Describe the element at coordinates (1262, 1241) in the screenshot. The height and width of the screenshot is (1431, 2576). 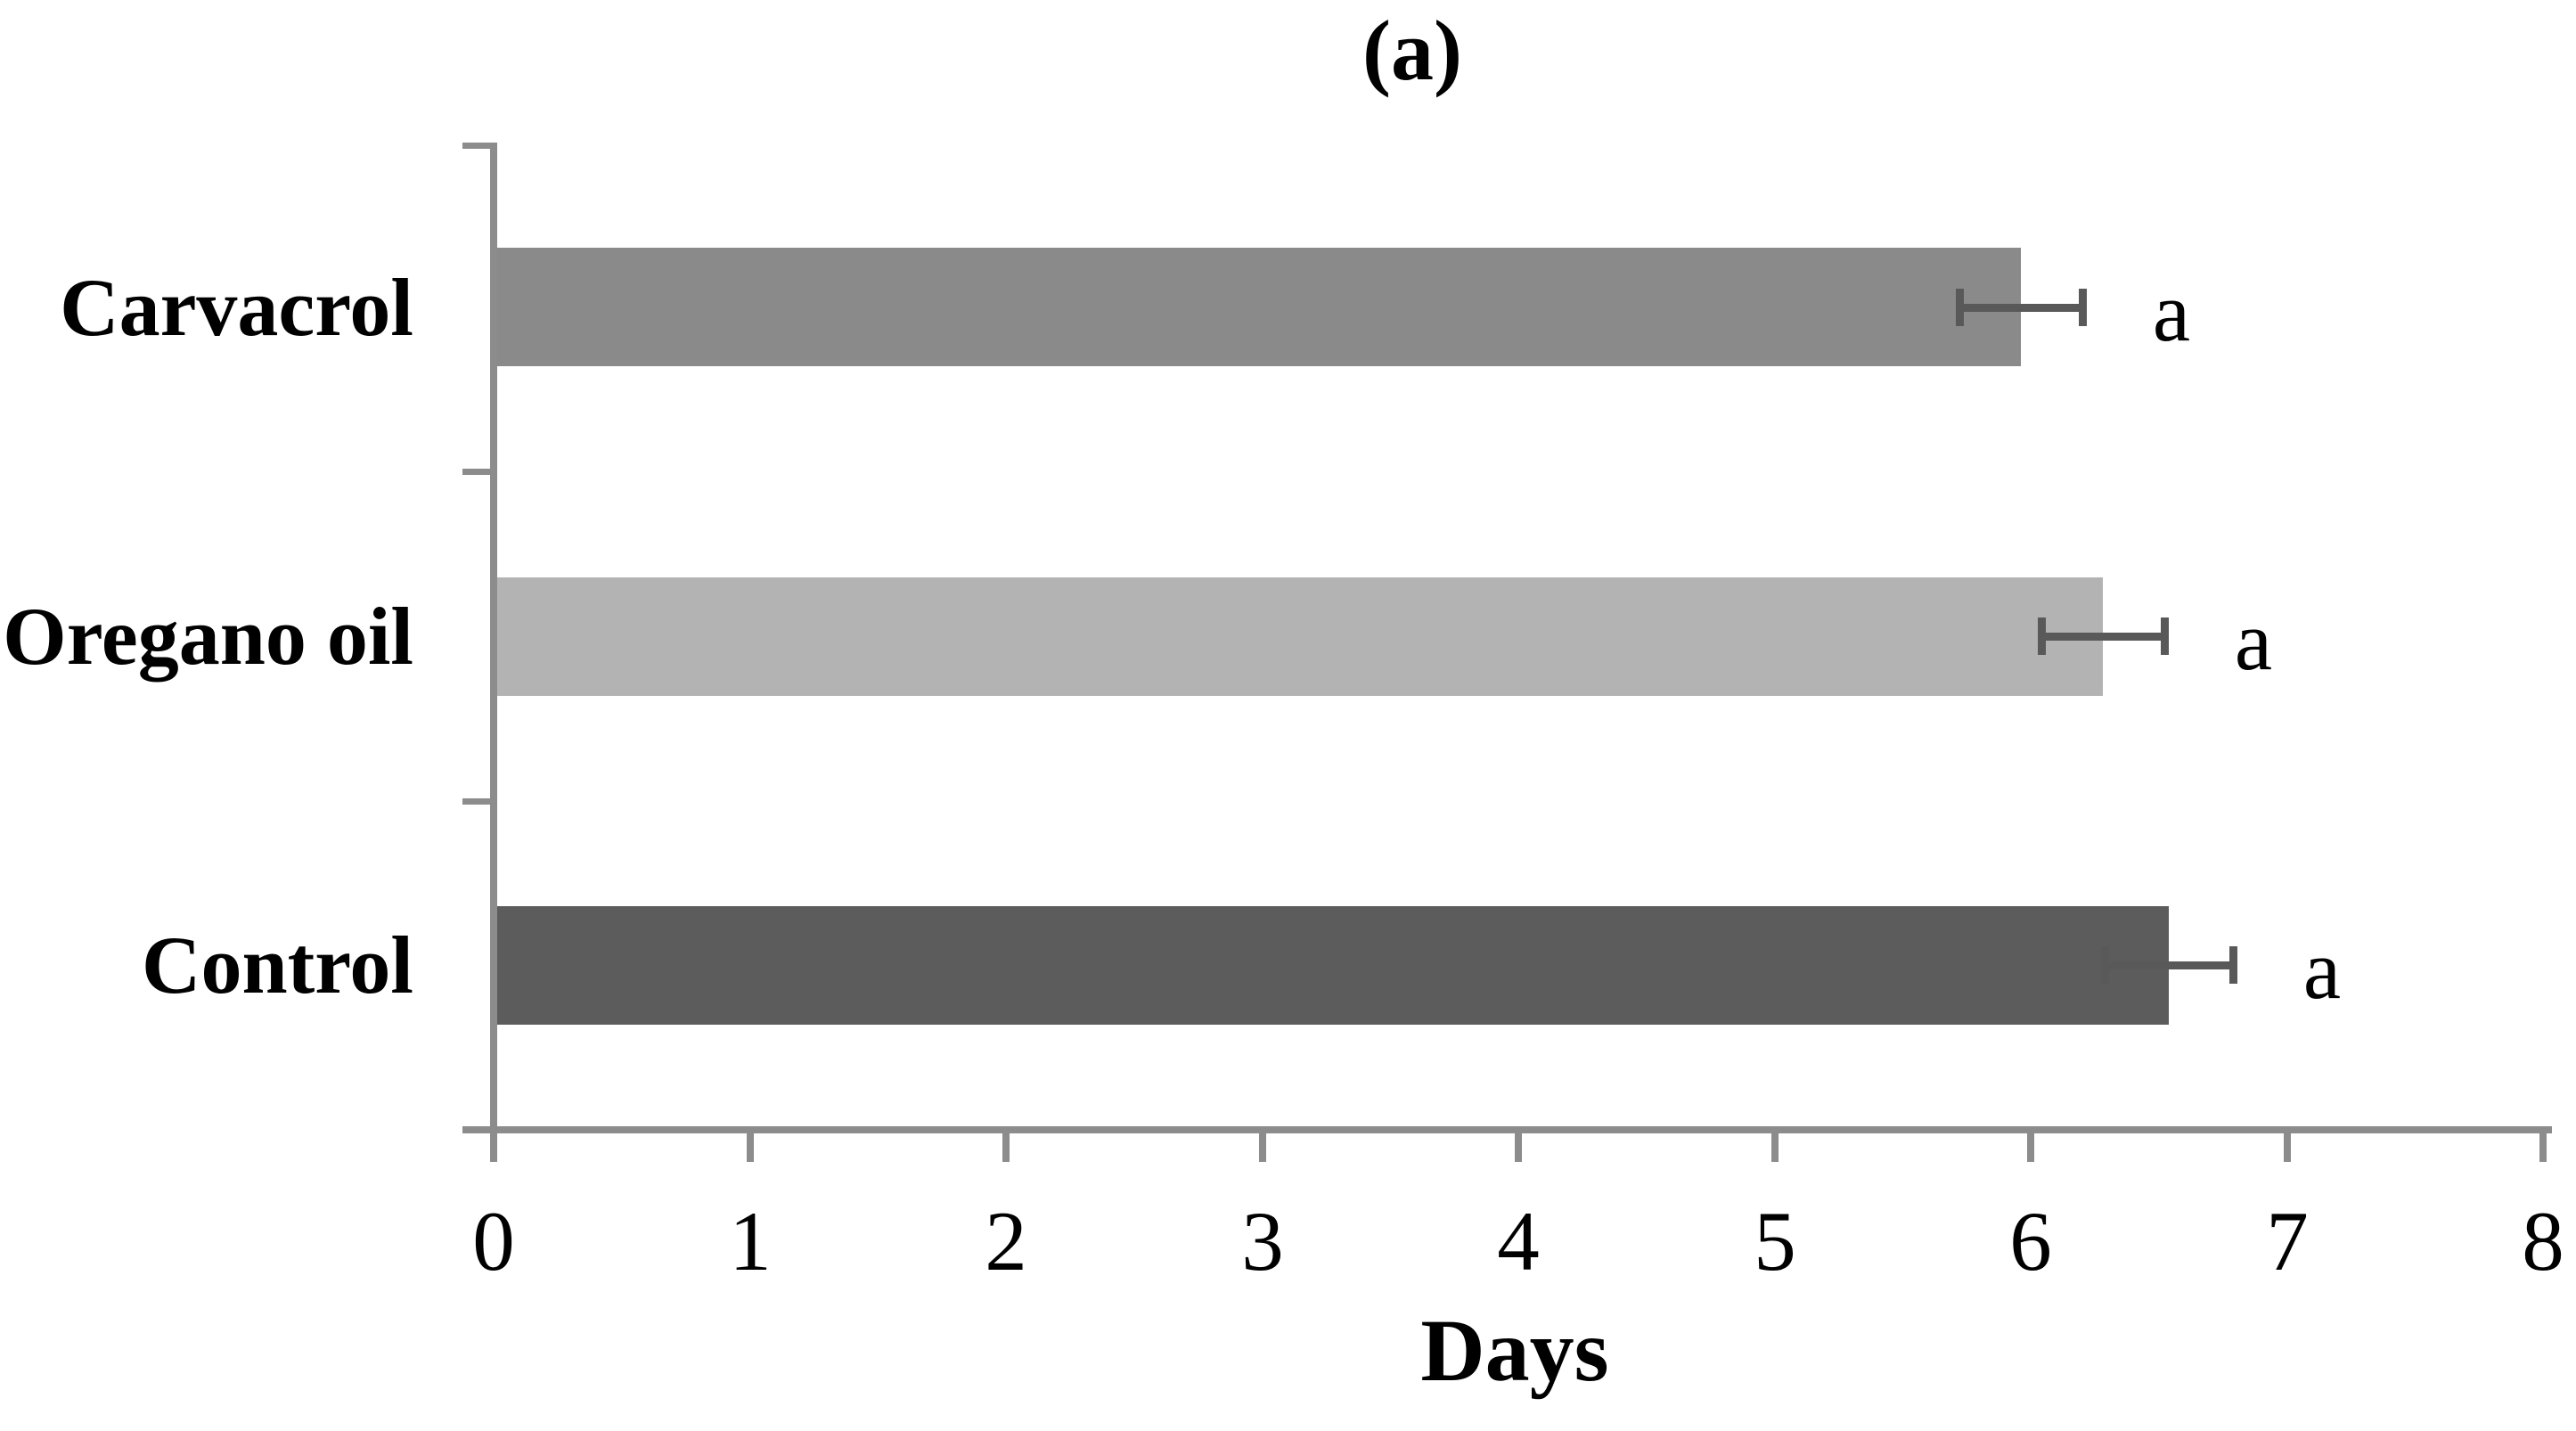
I see `x-tick-label: 3` at that location.